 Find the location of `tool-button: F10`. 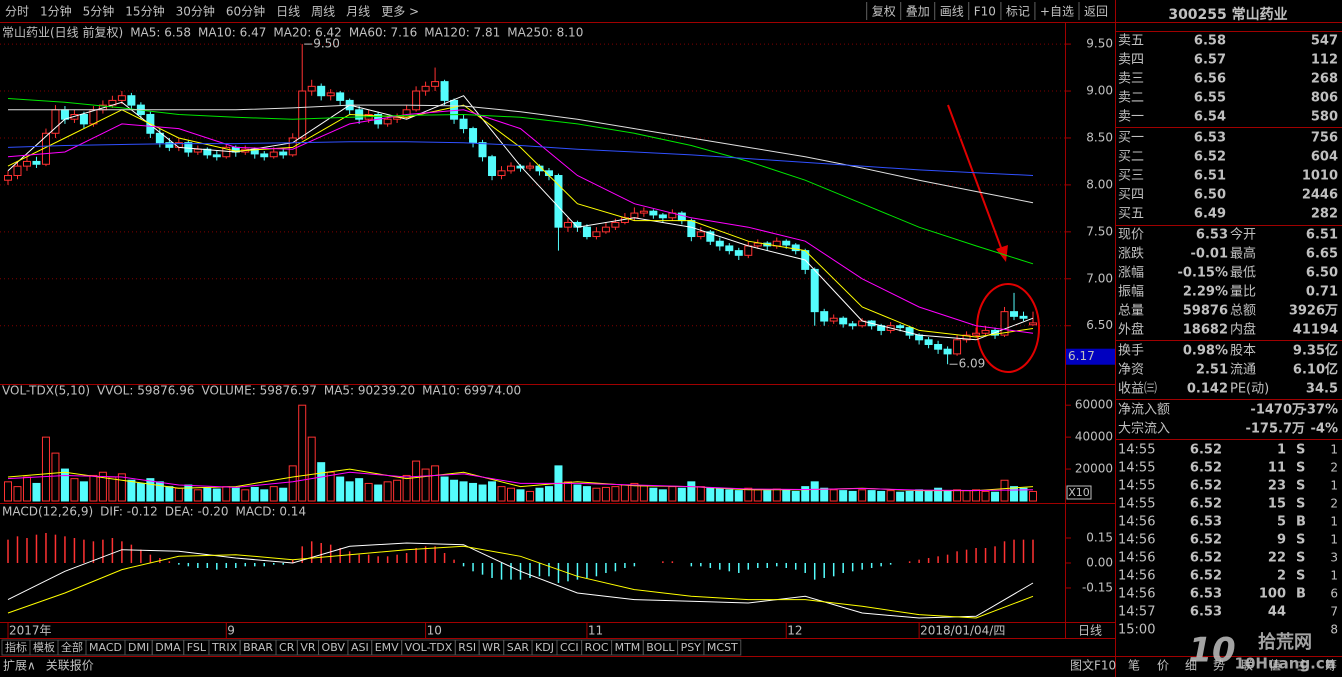

tool-button: F10 is located at coordinates (985, 12).